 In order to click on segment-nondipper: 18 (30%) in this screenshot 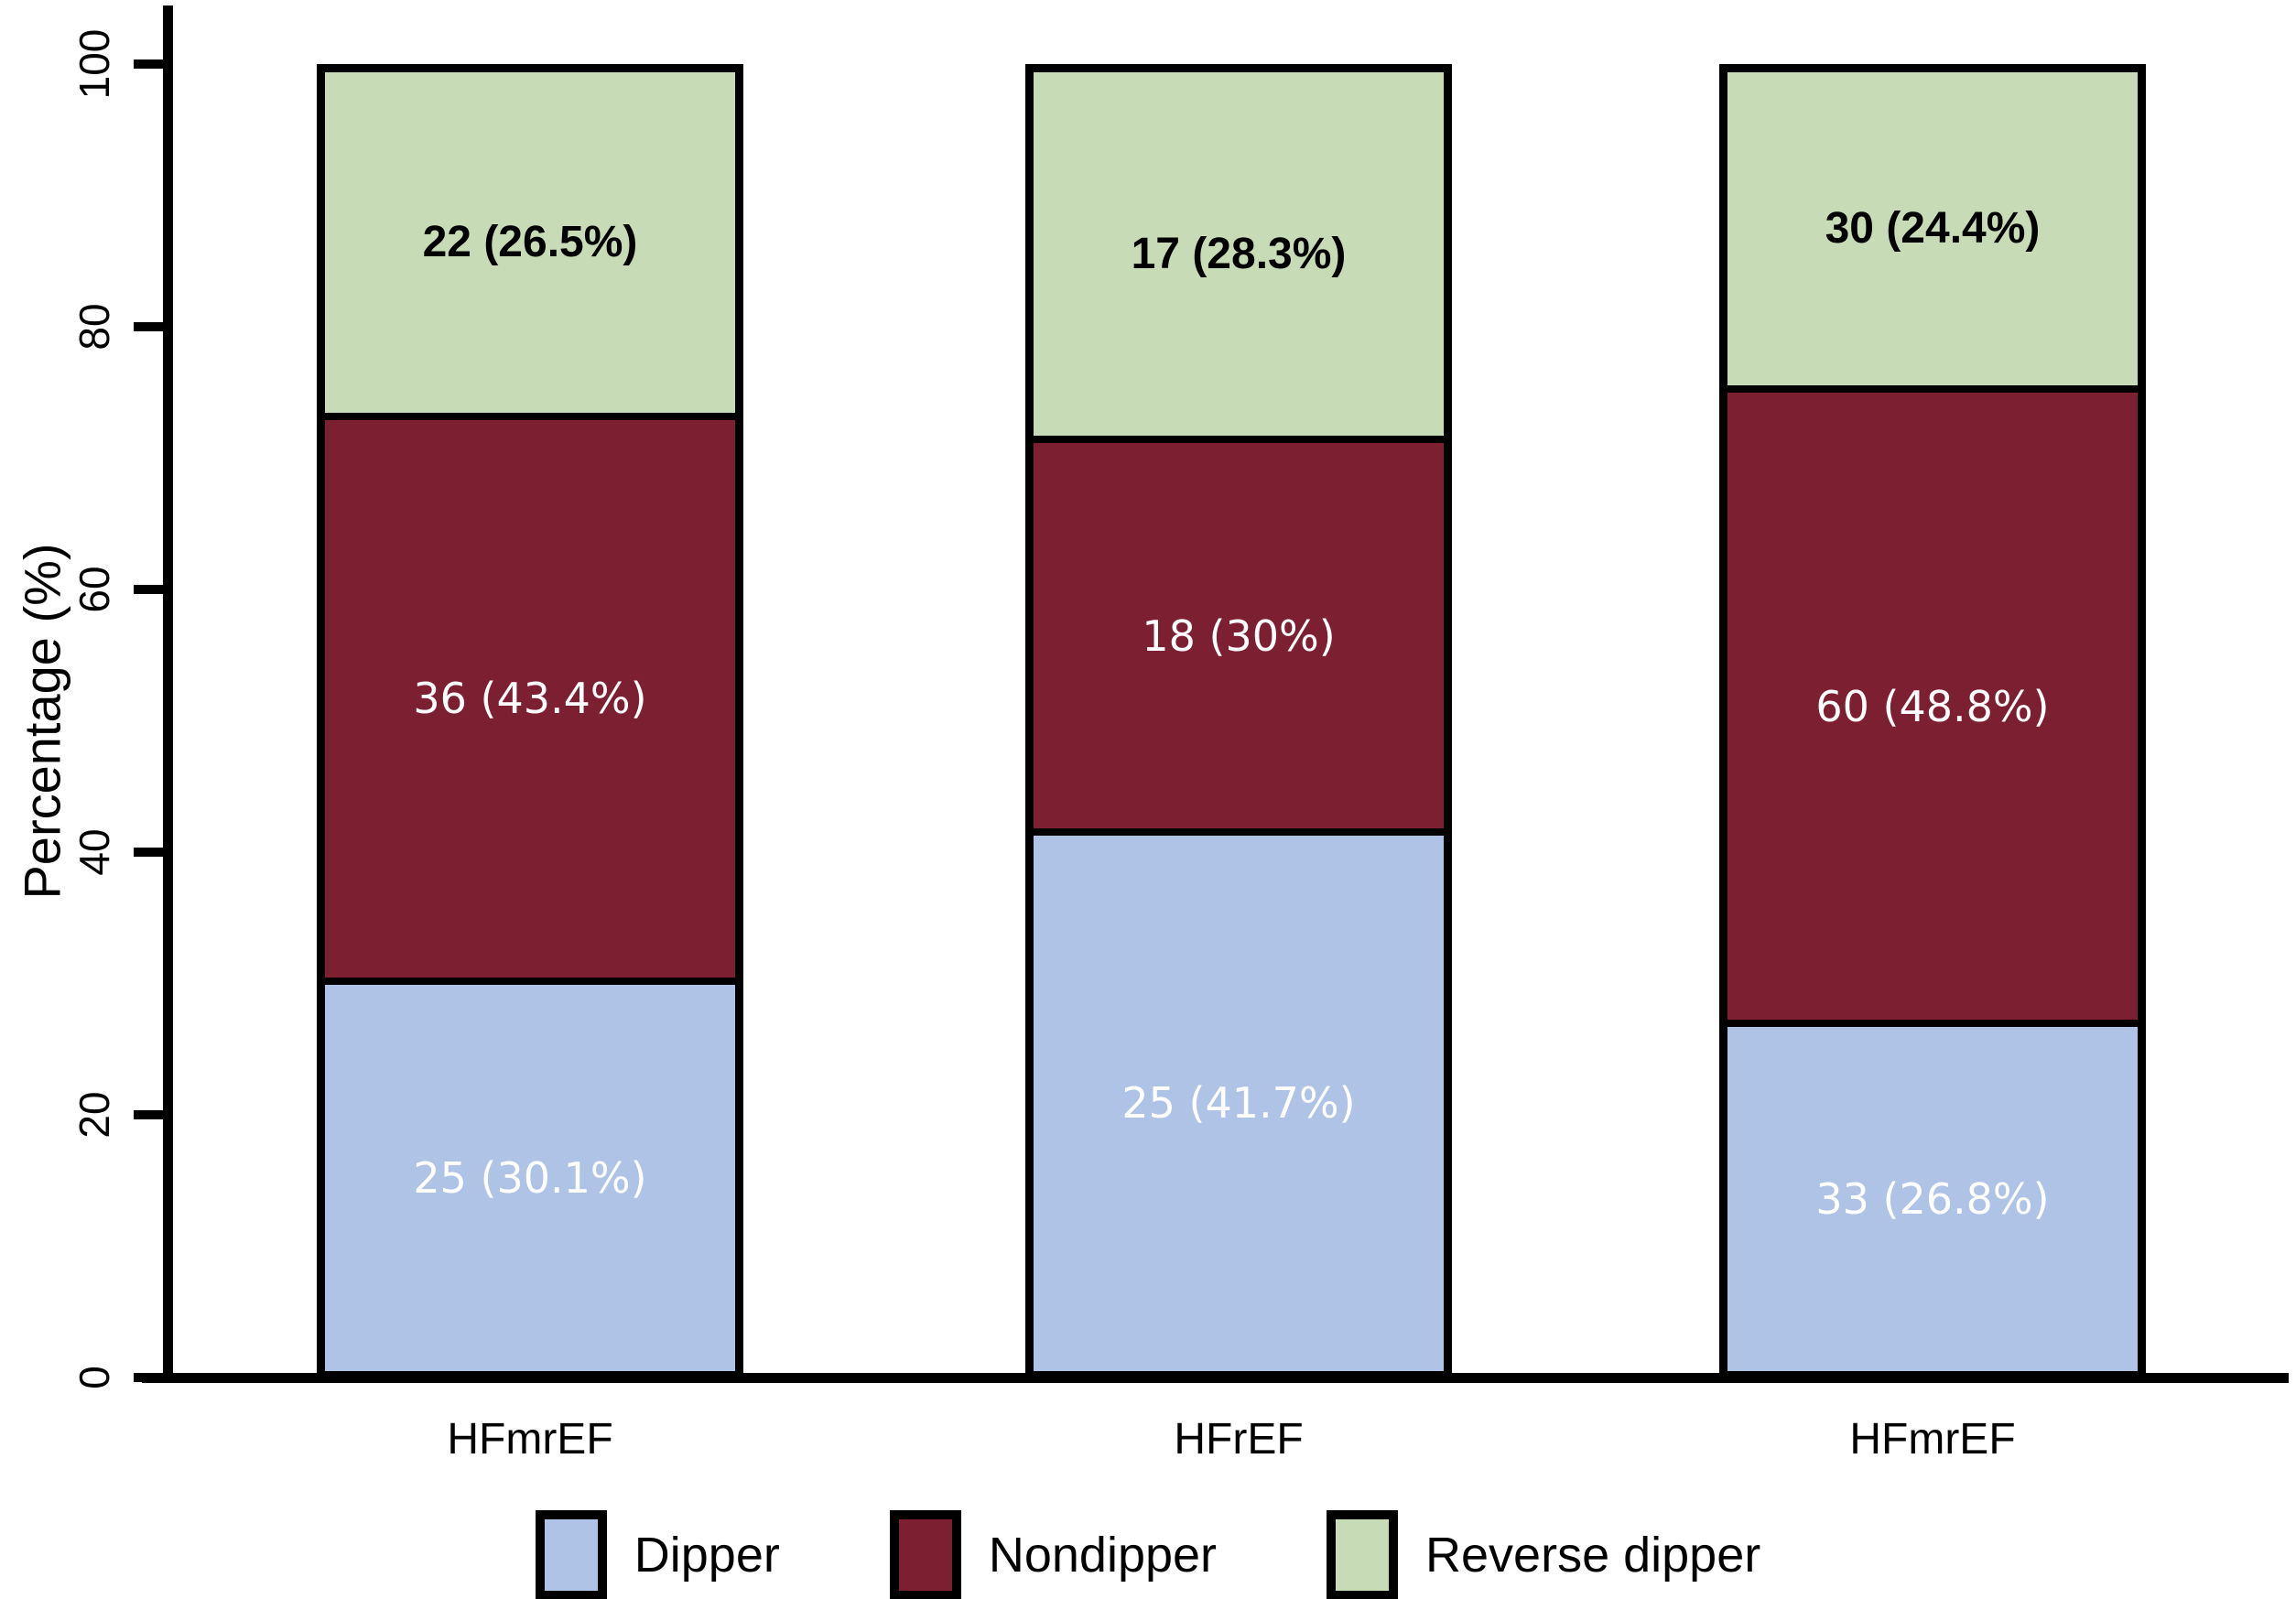, I will do `click(1239, 639)`.